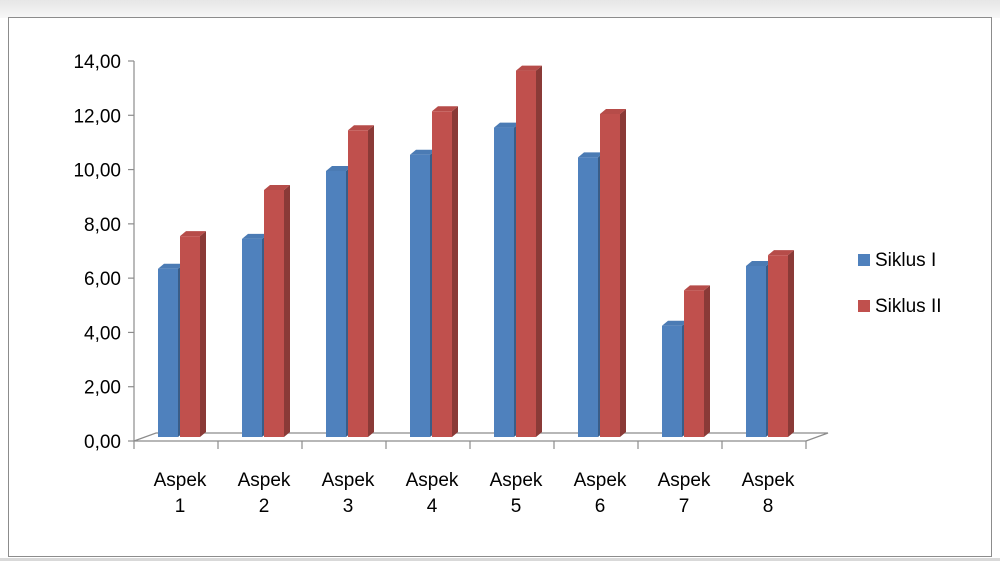  I want to click on x-tick-label: Aspek 5, so click(516, 493).